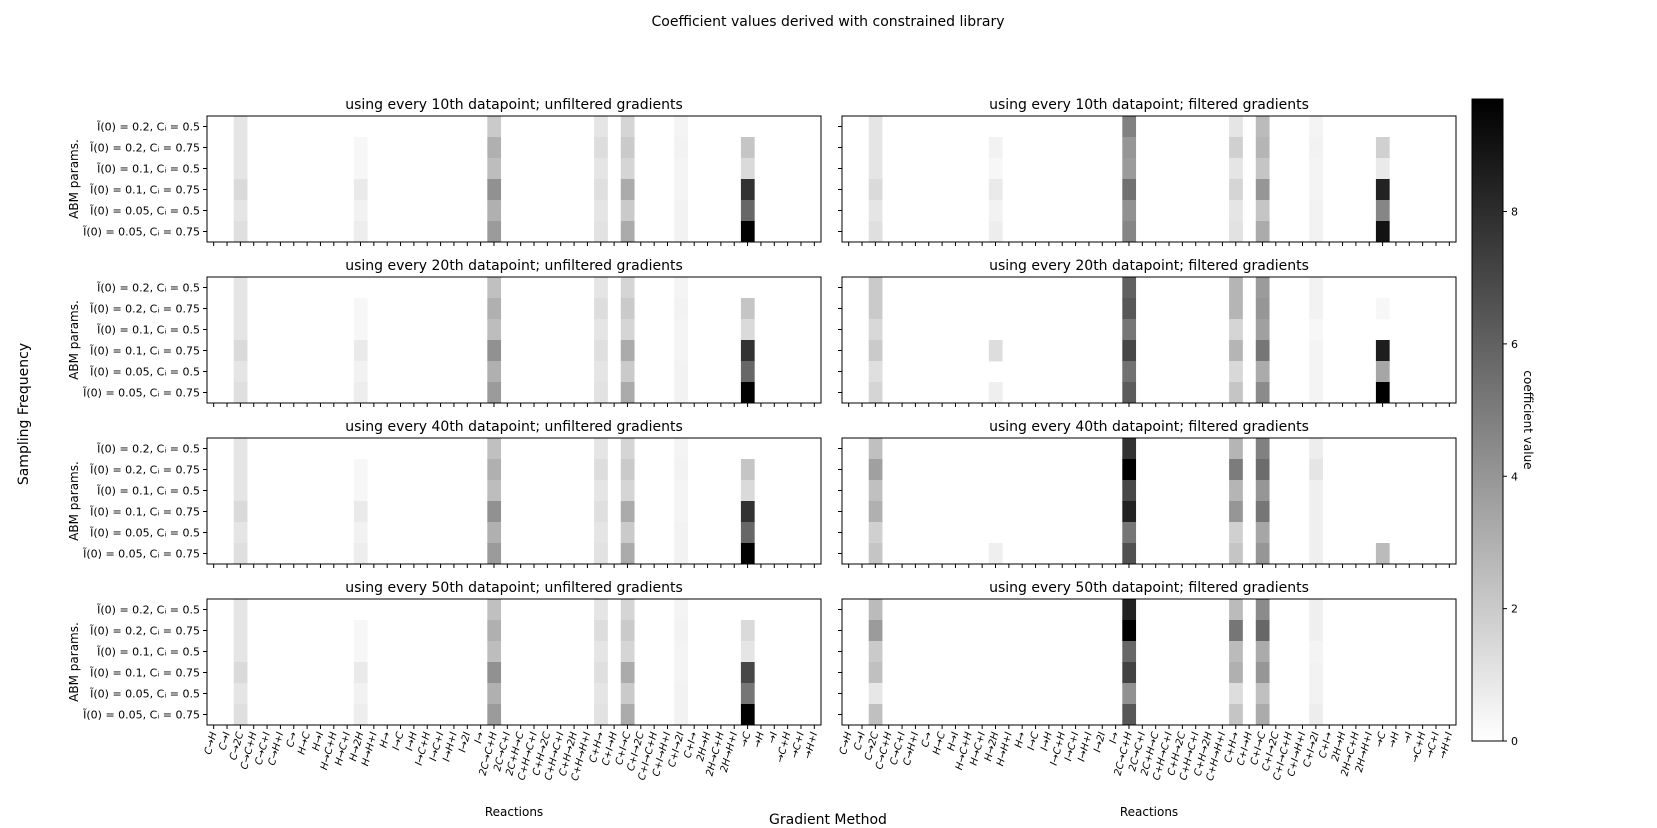  I want to click on column-label: I→2I, so click(1100, 742).